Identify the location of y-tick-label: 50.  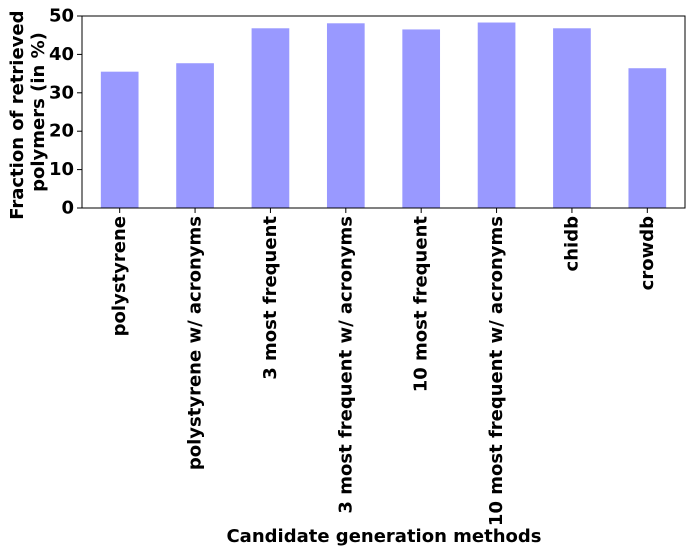
(61, 16).